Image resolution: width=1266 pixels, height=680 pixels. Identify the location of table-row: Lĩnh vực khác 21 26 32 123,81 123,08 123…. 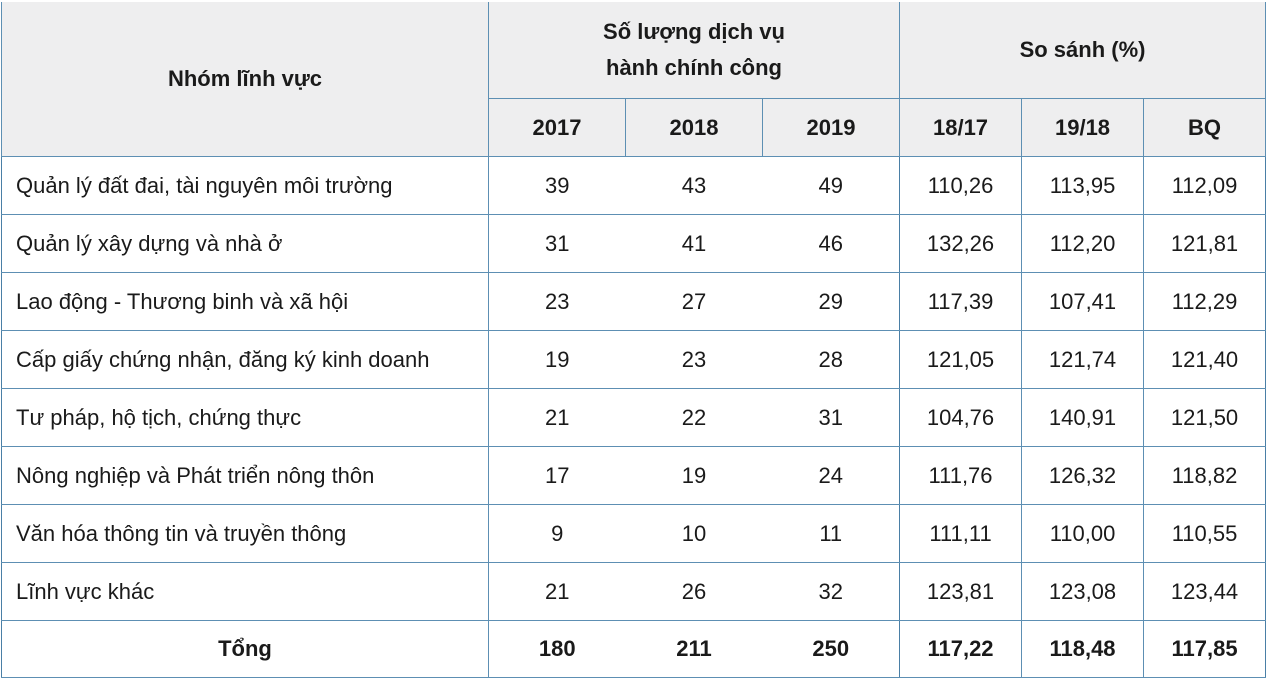
(633, 591).